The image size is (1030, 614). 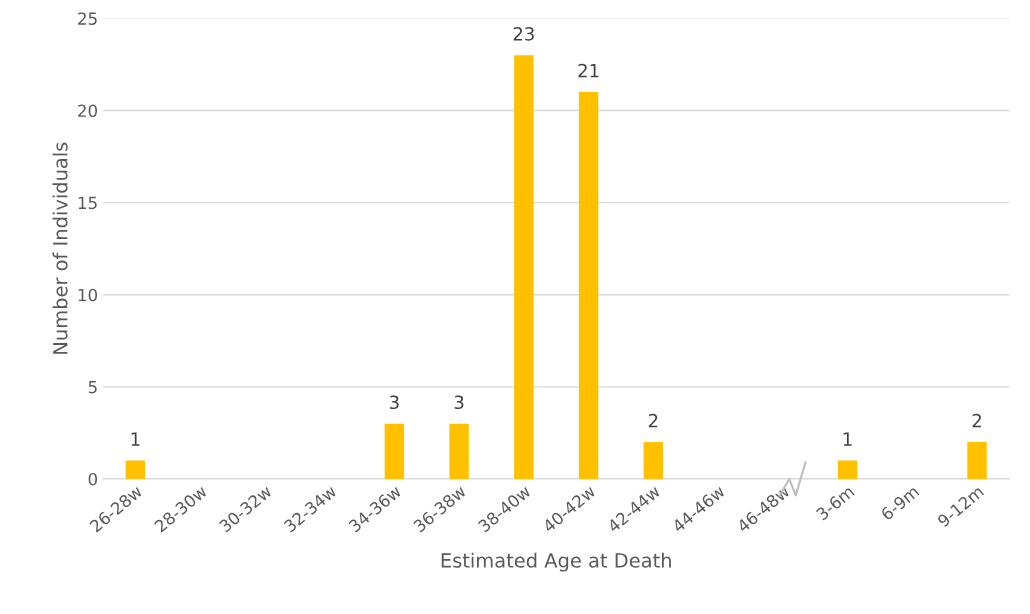 I want to click on y-tick-label: 25, so click(x=87, y=18).